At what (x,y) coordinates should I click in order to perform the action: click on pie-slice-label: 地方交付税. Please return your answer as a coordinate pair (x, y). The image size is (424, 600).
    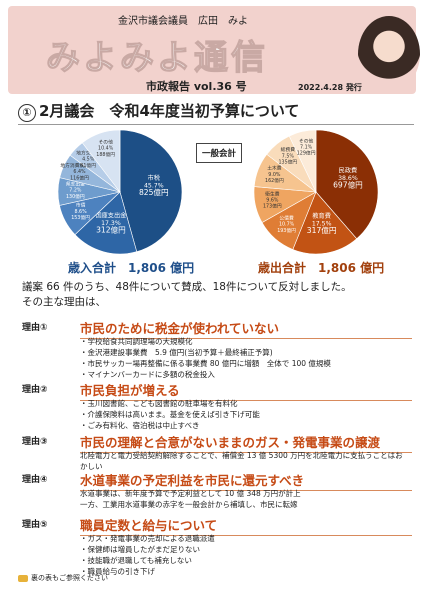
    Looking at the image, I should click on (88, 153).